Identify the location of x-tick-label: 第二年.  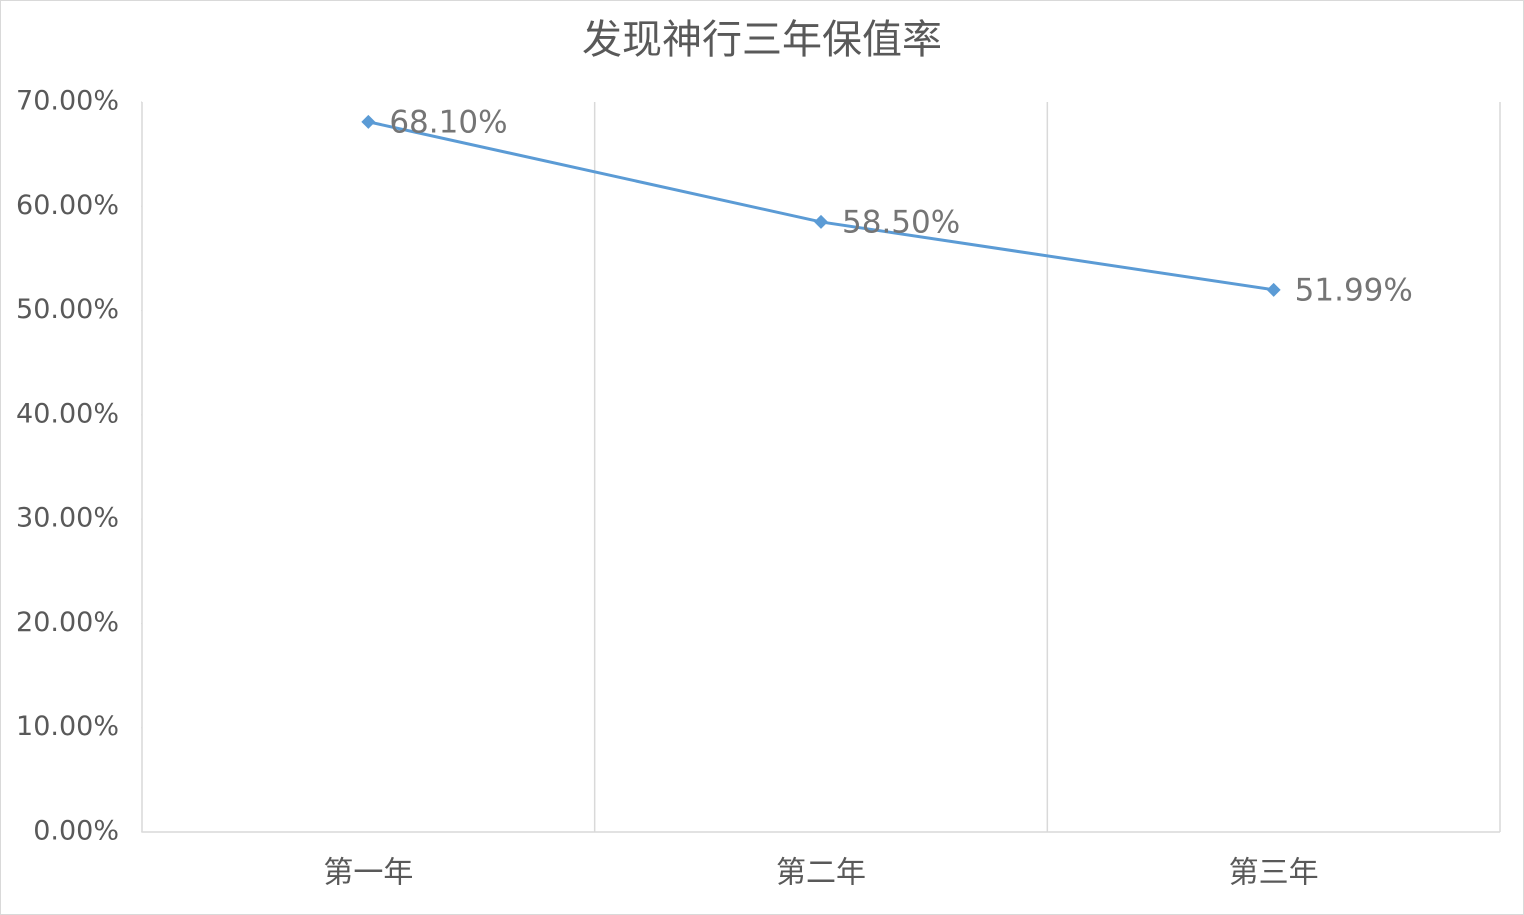
(821, 873).